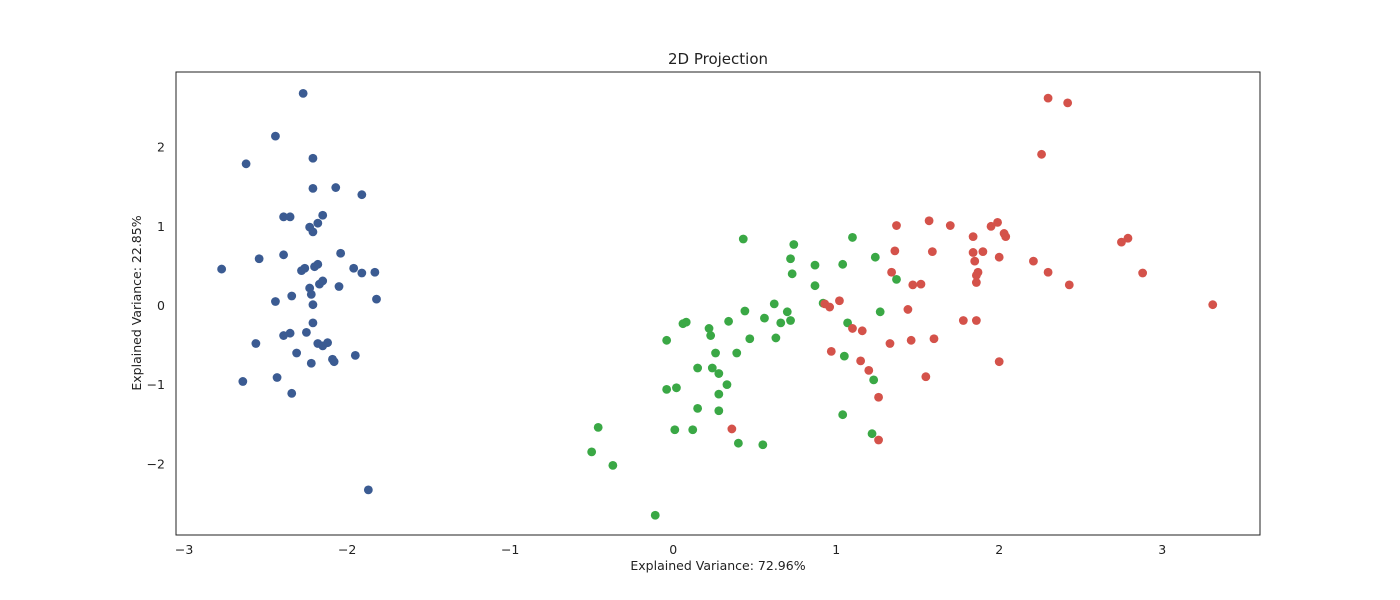 The width and height of the screenshot is (1400, 600). What do you see at coordinates (161, 305) in the screenshot?
I see `y-tick-label: 0` at bounding box center [161, 305].